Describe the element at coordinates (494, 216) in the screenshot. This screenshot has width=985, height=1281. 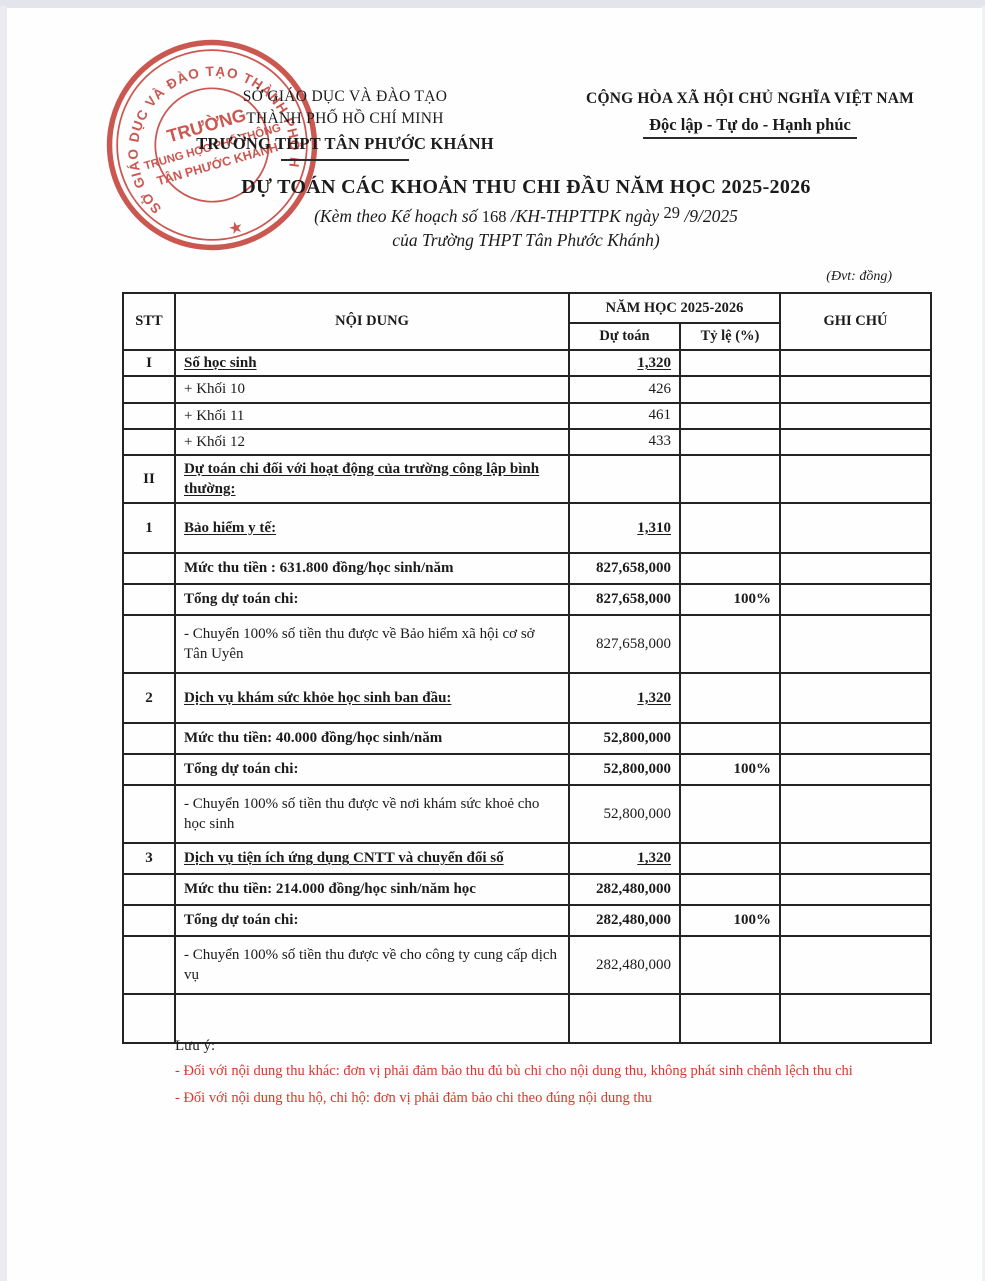
I see `plan-number: 168` at that location.